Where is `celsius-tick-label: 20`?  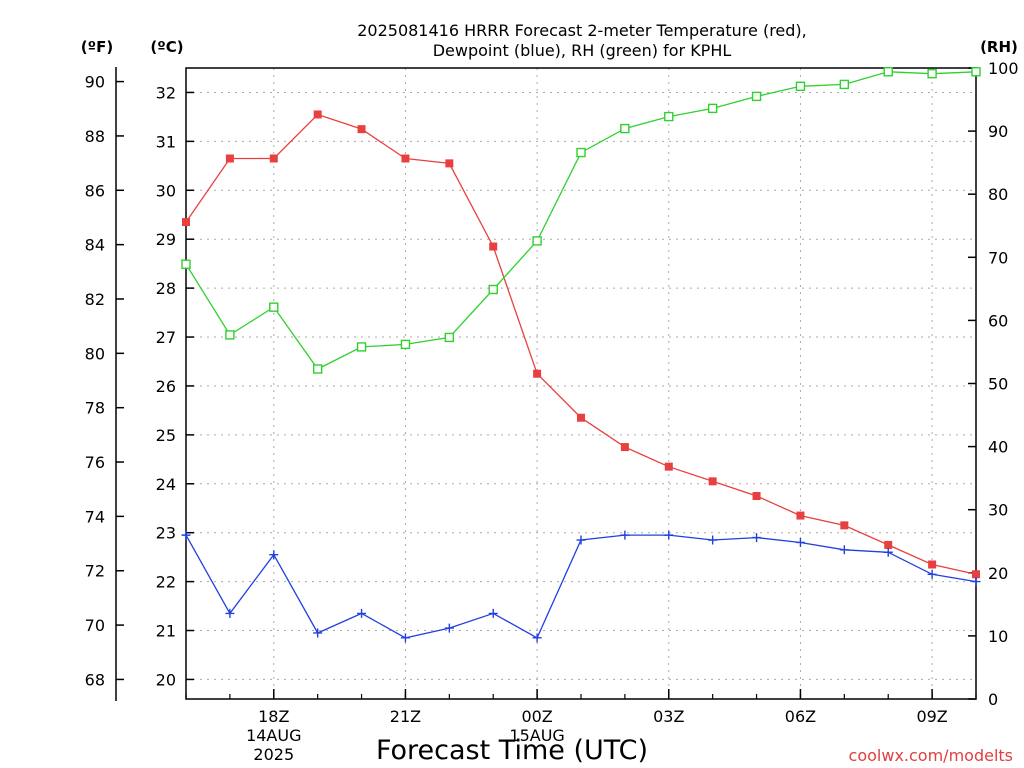 celsius-tick-label: 20 is located at coordinates (166, 679).